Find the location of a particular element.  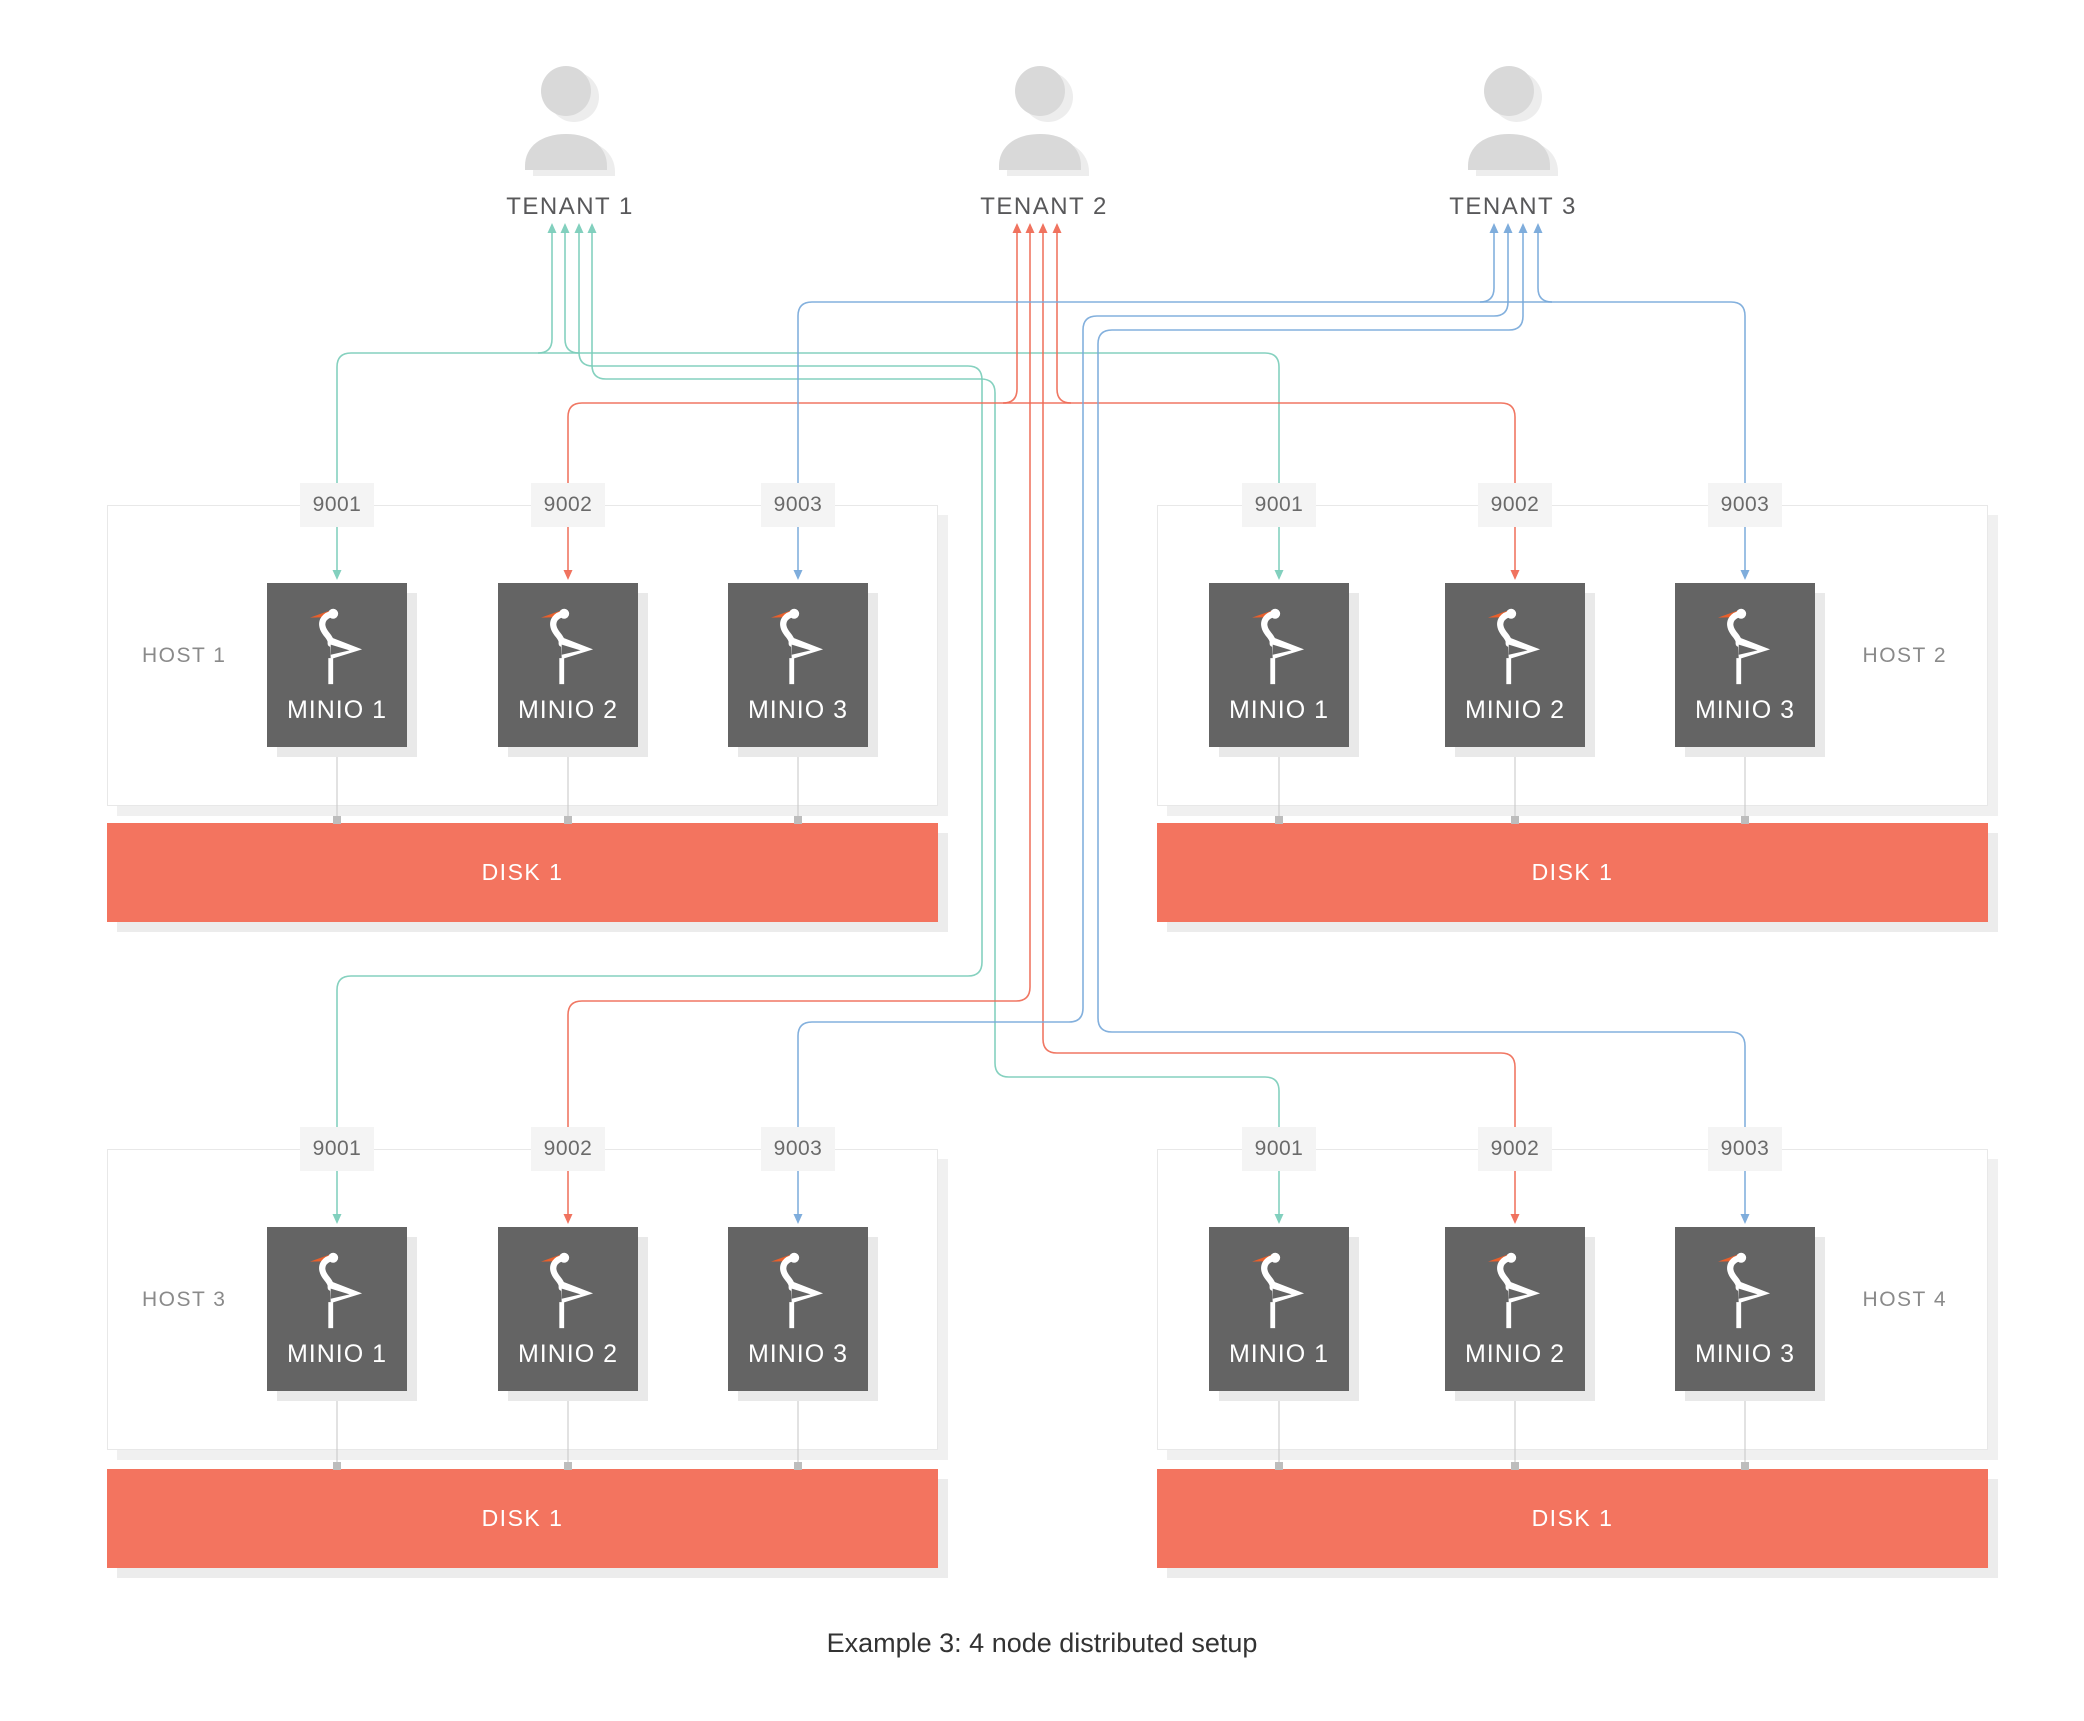

host-label: HOST 1 is located at coordinates (184, 655).